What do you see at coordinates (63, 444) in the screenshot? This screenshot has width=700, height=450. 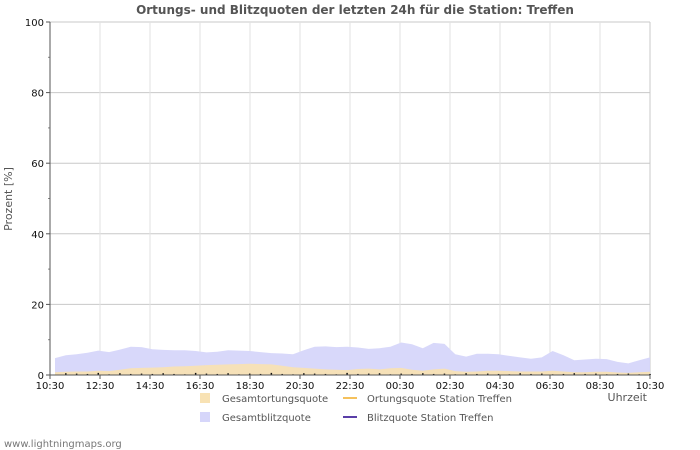 I see `footer-credit: www.lightningmaps.org` at bounding box center [63, 444].